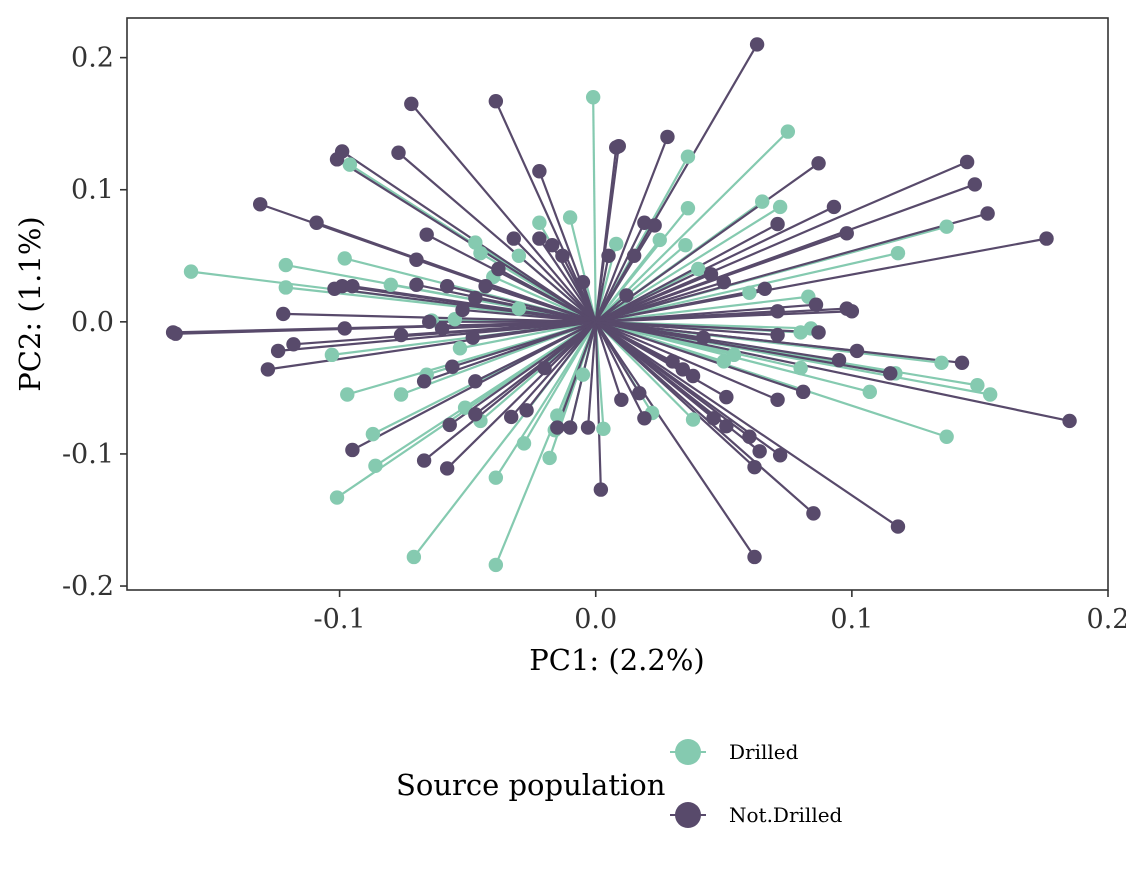 This screenshot has width=1126, height=872. Describe the element at coordinates (734, 752) in the screenshot. I see `legend-entry-drilled: Drilled` at that location.